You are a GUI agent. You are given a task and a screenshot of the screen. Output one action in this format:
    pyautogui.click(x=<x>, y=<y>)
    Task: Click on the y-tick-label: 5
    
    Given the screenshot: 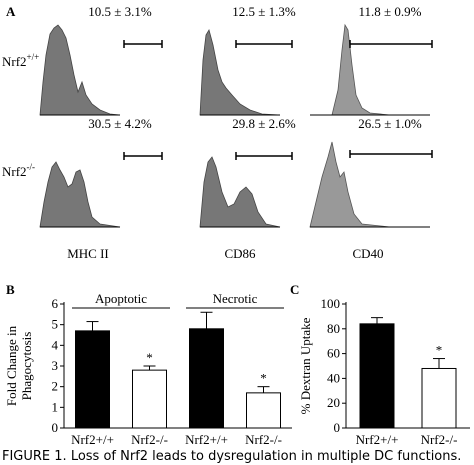 What is the action you would take?
    pyautogui.click(x=55, y=324)
    